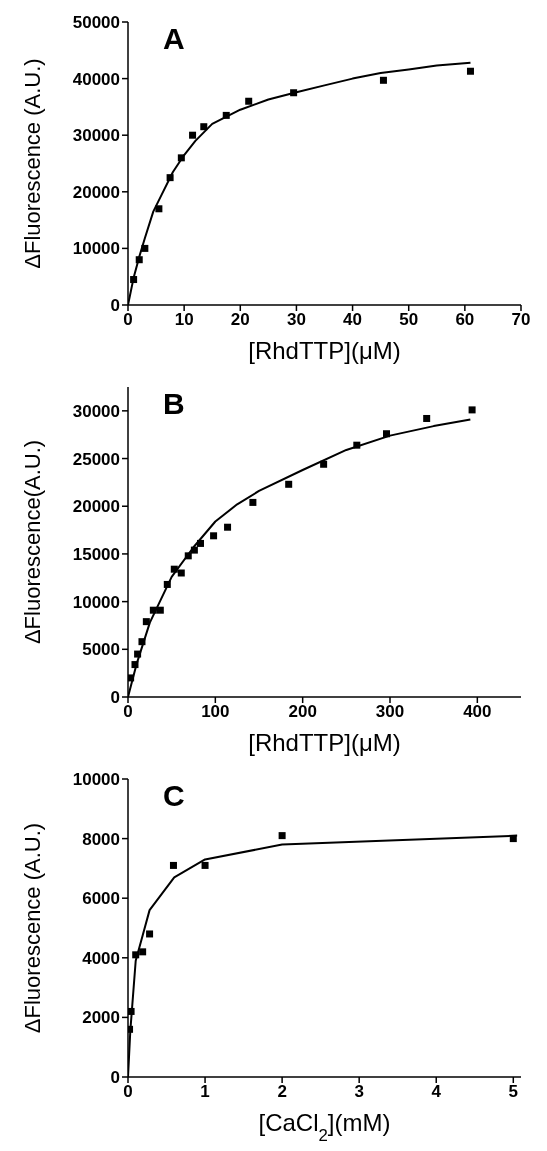 This screenshot has width=547, height=1151. What do you see at coordinates (174, 404) in the screenshot?
I see `chart-title: B` at bounding box center [174, 404].